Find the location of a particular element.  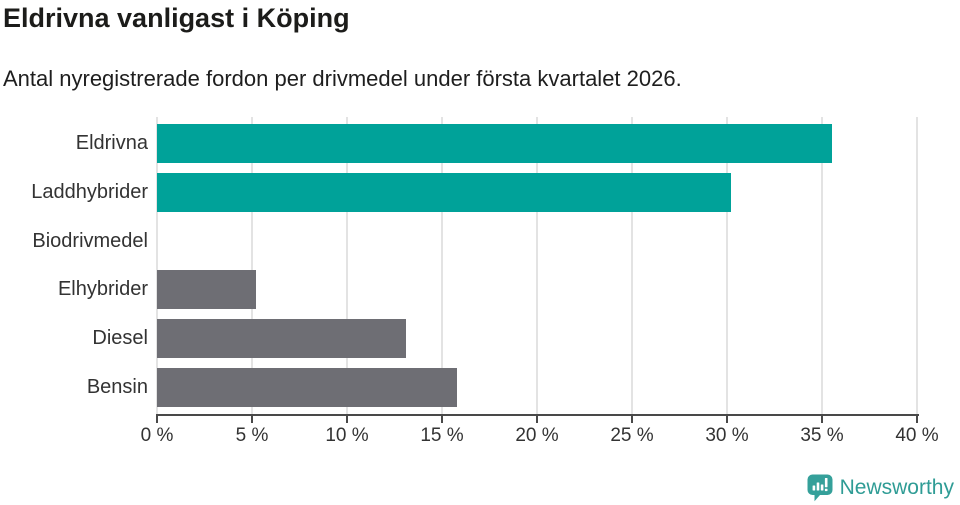

x-axis-tick-label: 40 % is located at coordinates (917, 435).